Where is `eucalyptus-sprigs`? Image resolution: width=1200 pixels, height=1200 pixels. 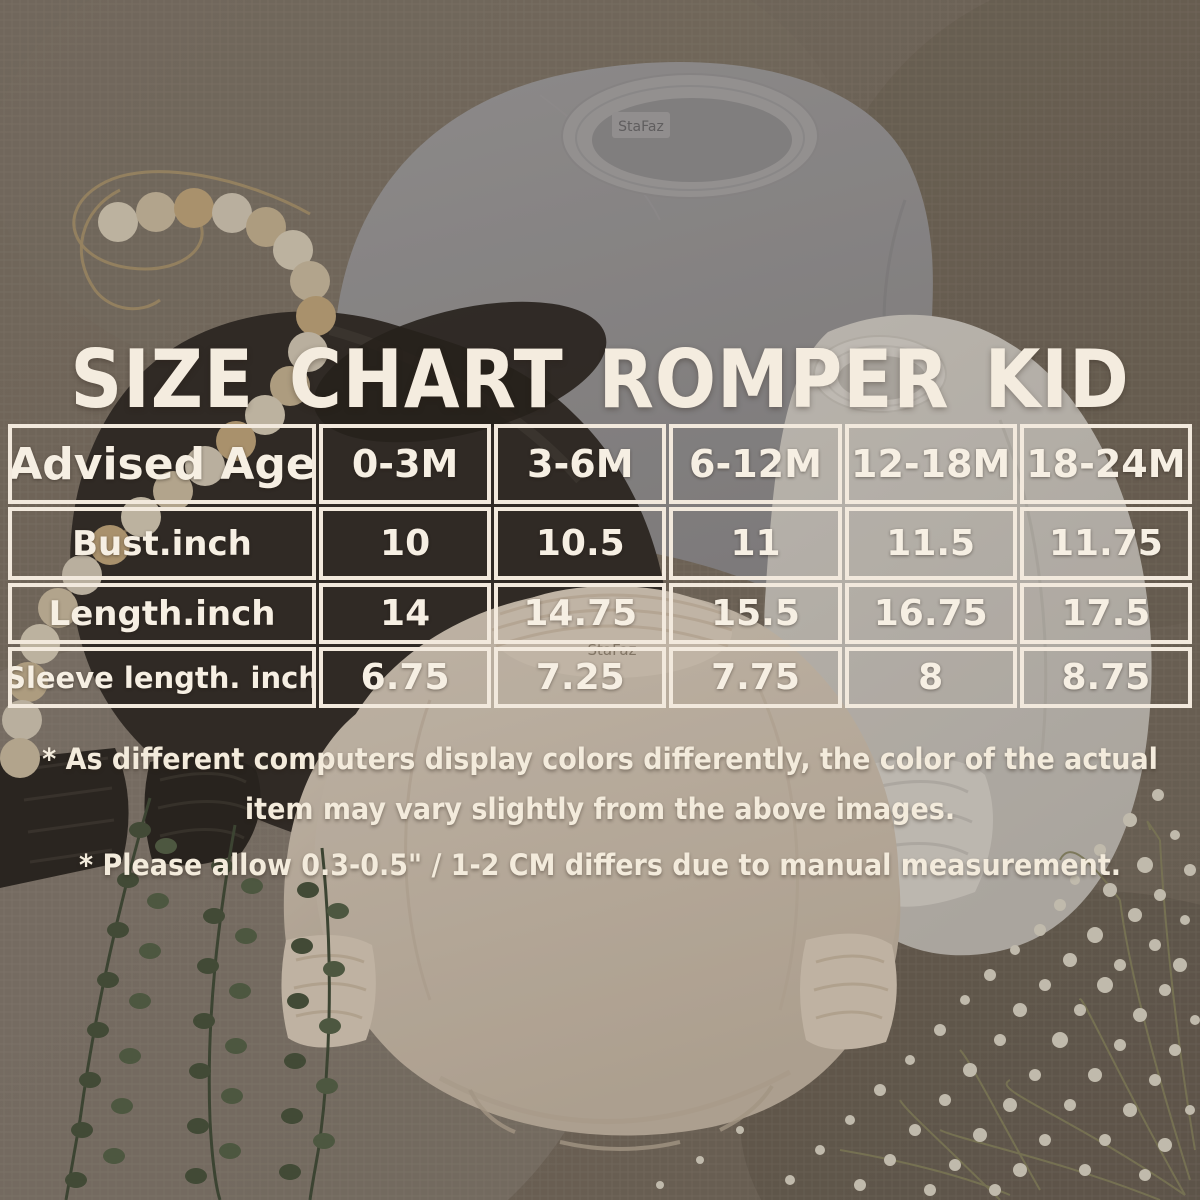 eucalyptus-sprigs is located at coordinates (206, 998).